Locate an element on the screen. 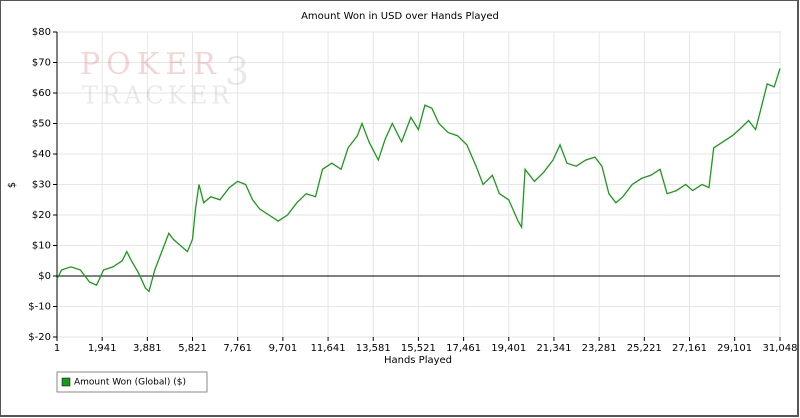  y-tick-label: $70 is located at coordinates (41, 63).